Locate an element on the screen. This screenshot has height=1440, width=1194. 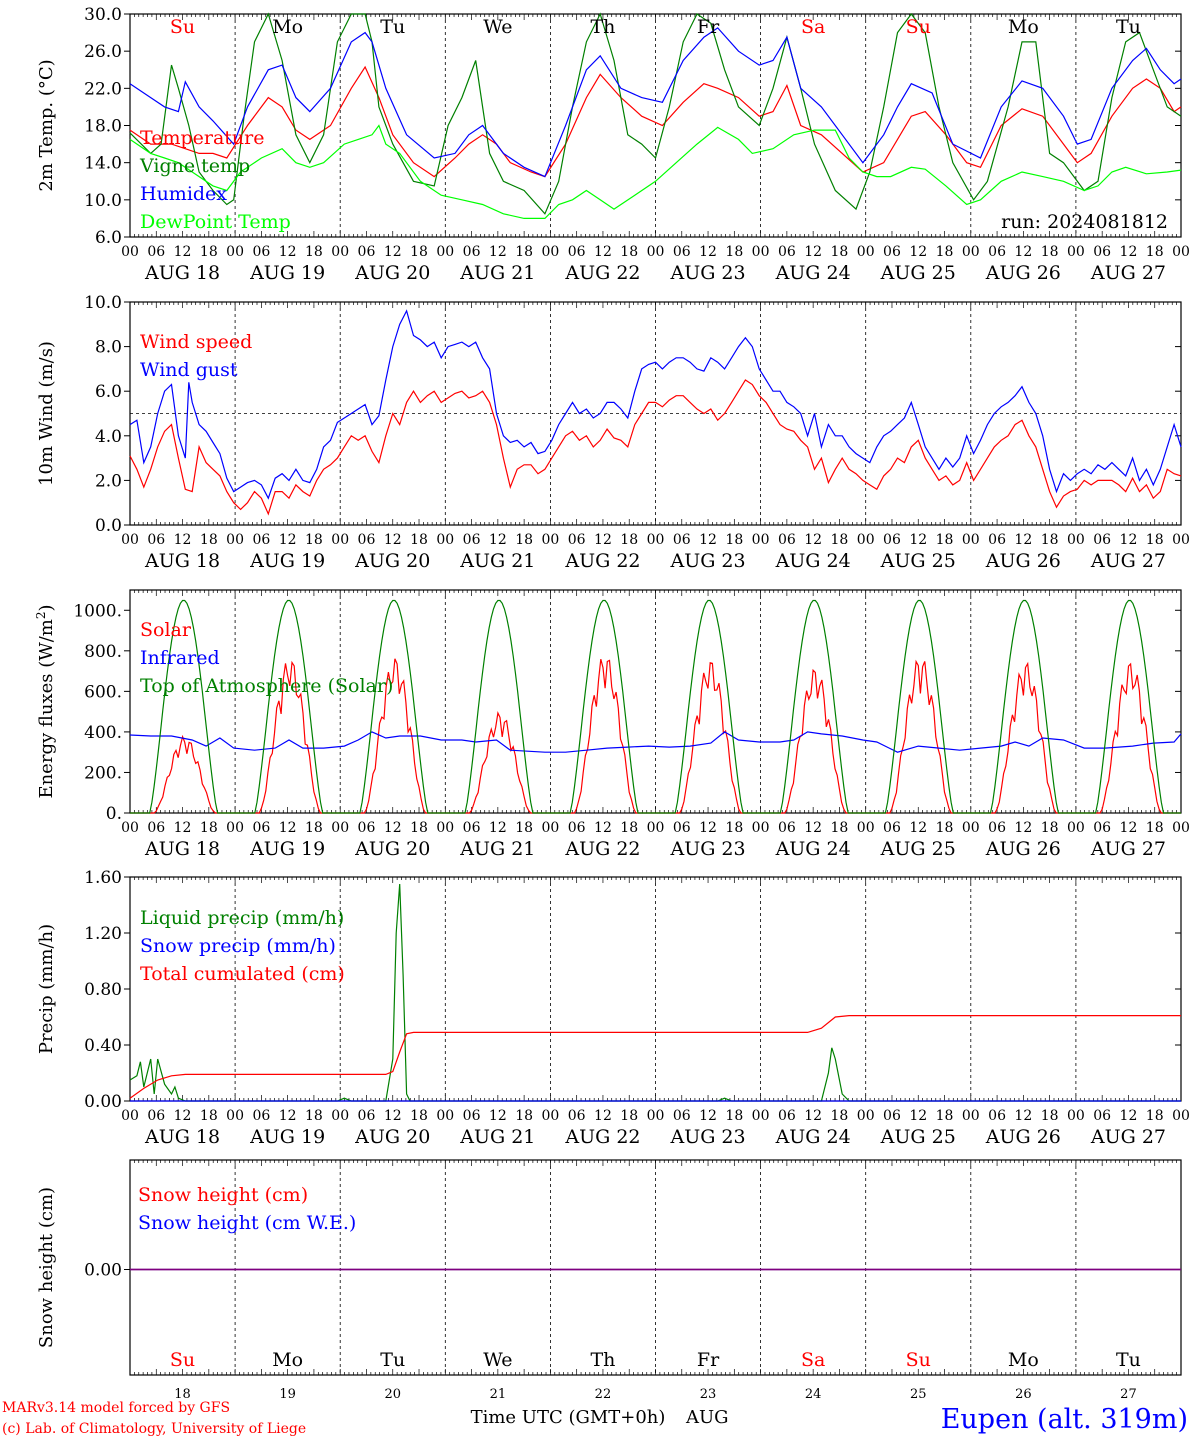
weekday-label: Tu is located at coordinates (392, 1360).